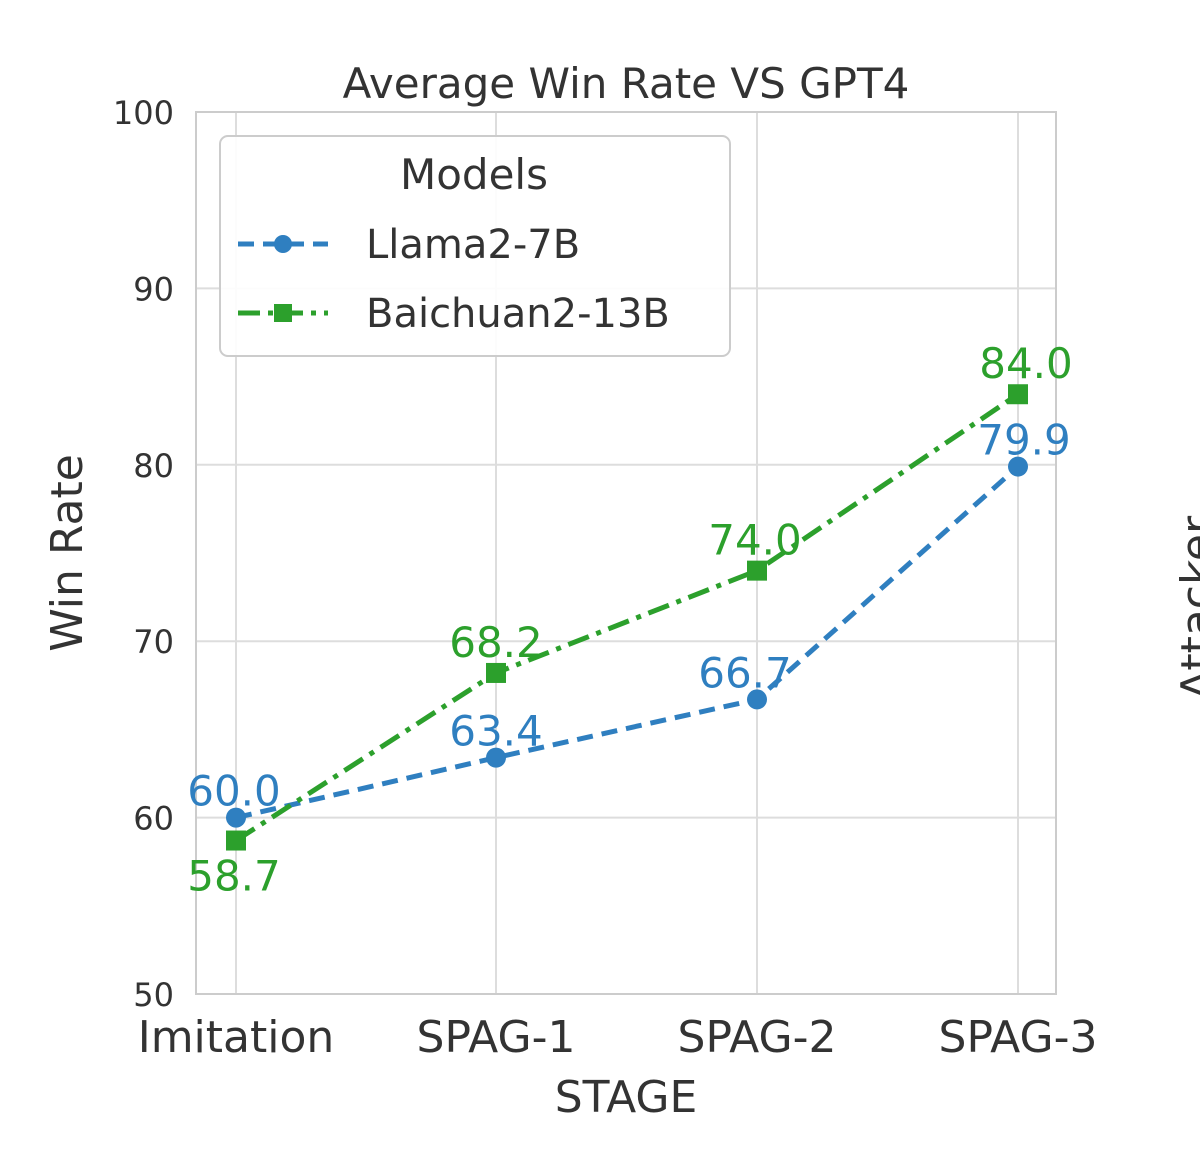 The image size is (1200, 1164). What do you see at coordinates (67, 553) in the screenshot?
I see `y-axis-label: Win Rate` at bounding box center [67, 553].